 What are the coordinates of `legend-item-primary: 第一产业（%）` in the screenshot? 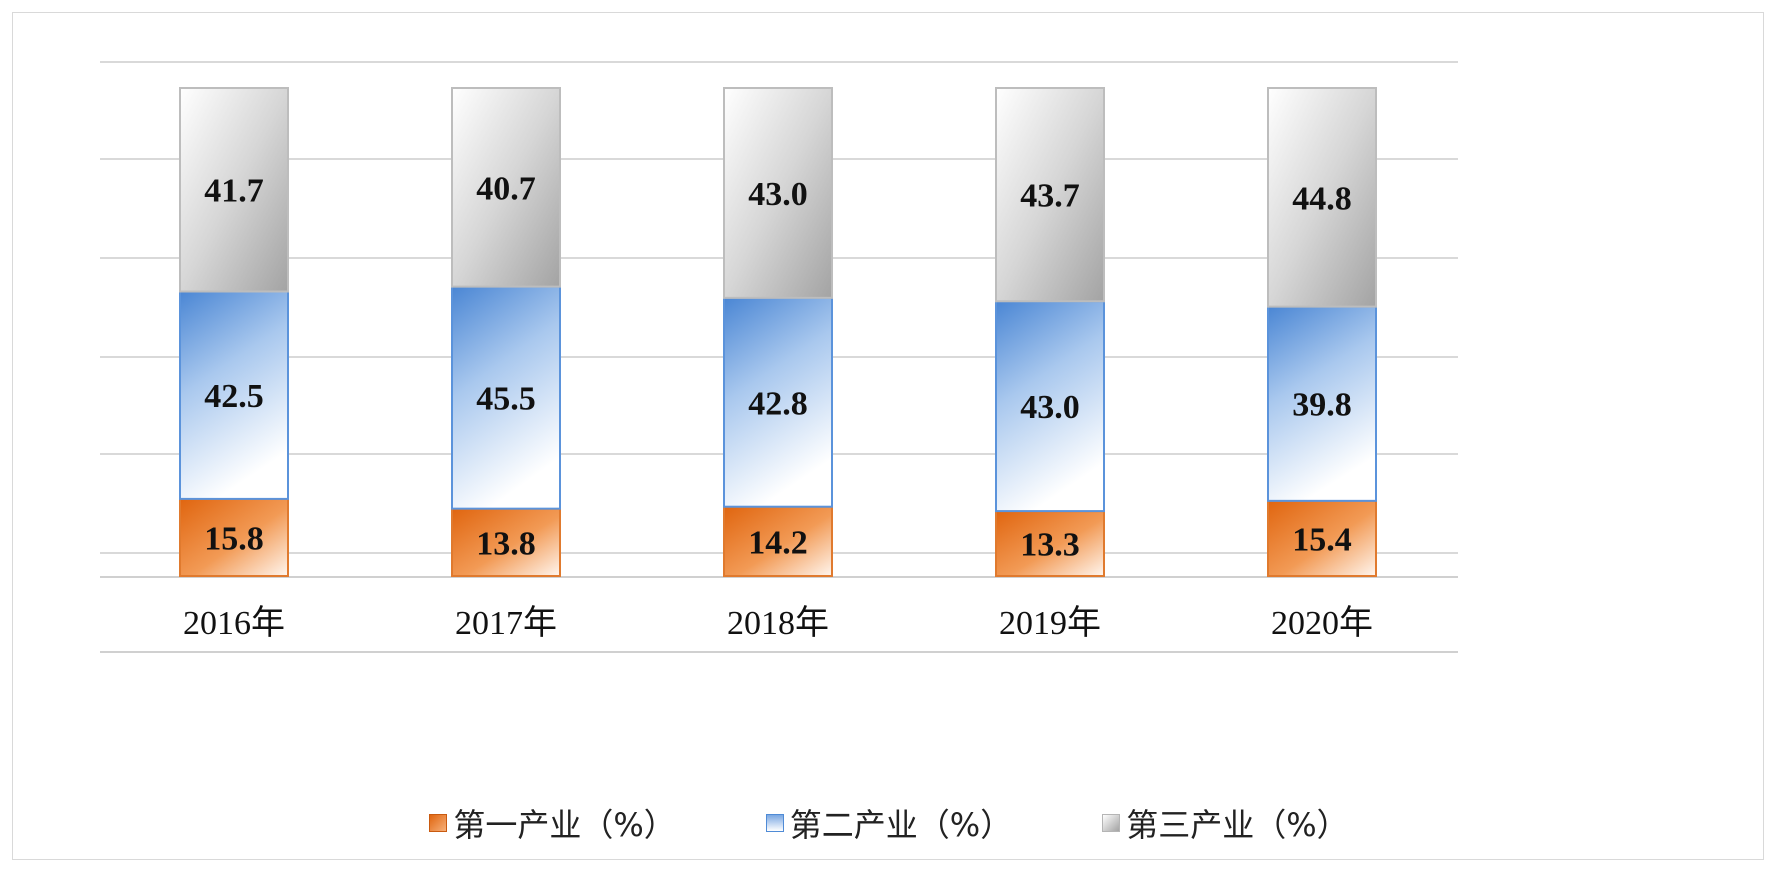 It's located at (552, 823).